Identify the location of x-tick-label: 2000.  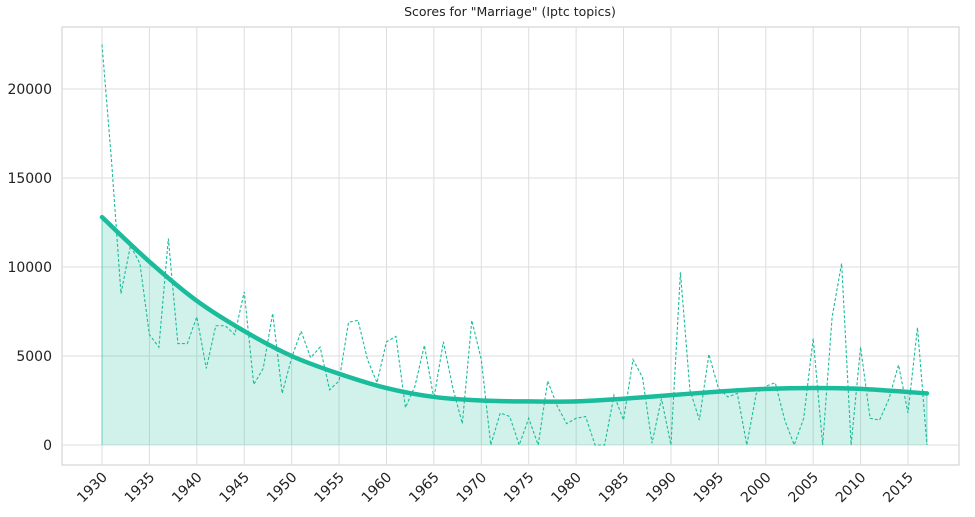
(756, 488).